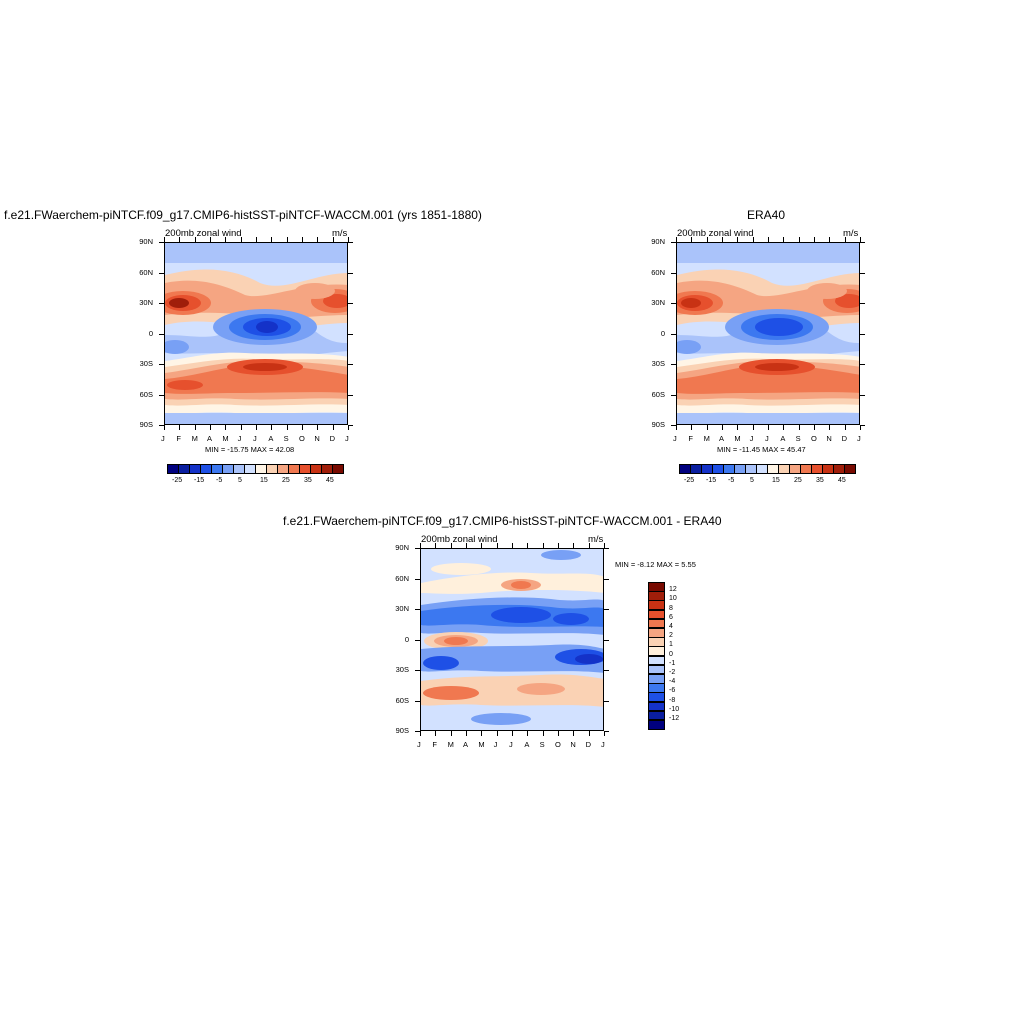 The image size is (1024, 1024). What do you see at coordinates (672, 691) in the screenshot?
I see `colorbar-label: -6` at bounding box center [672, 691].